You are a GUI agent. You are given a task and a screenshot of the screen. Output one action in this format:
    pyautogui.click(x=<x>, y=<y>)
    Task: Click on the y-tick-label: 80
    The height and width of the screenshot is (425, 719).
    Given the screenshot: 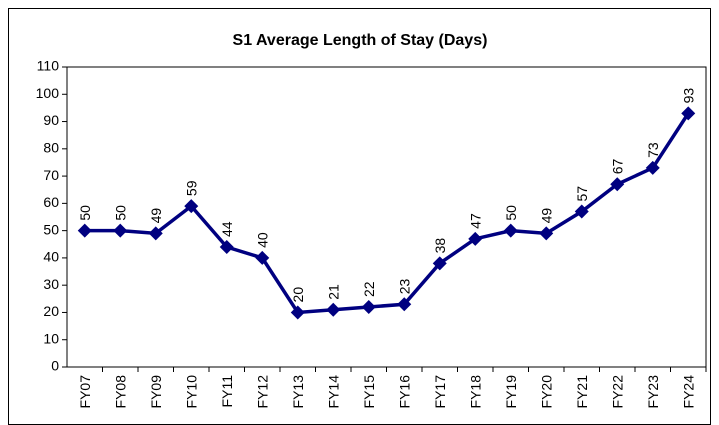 What is the action you would take?
    pyautogui.click(x=51, y=148)
    